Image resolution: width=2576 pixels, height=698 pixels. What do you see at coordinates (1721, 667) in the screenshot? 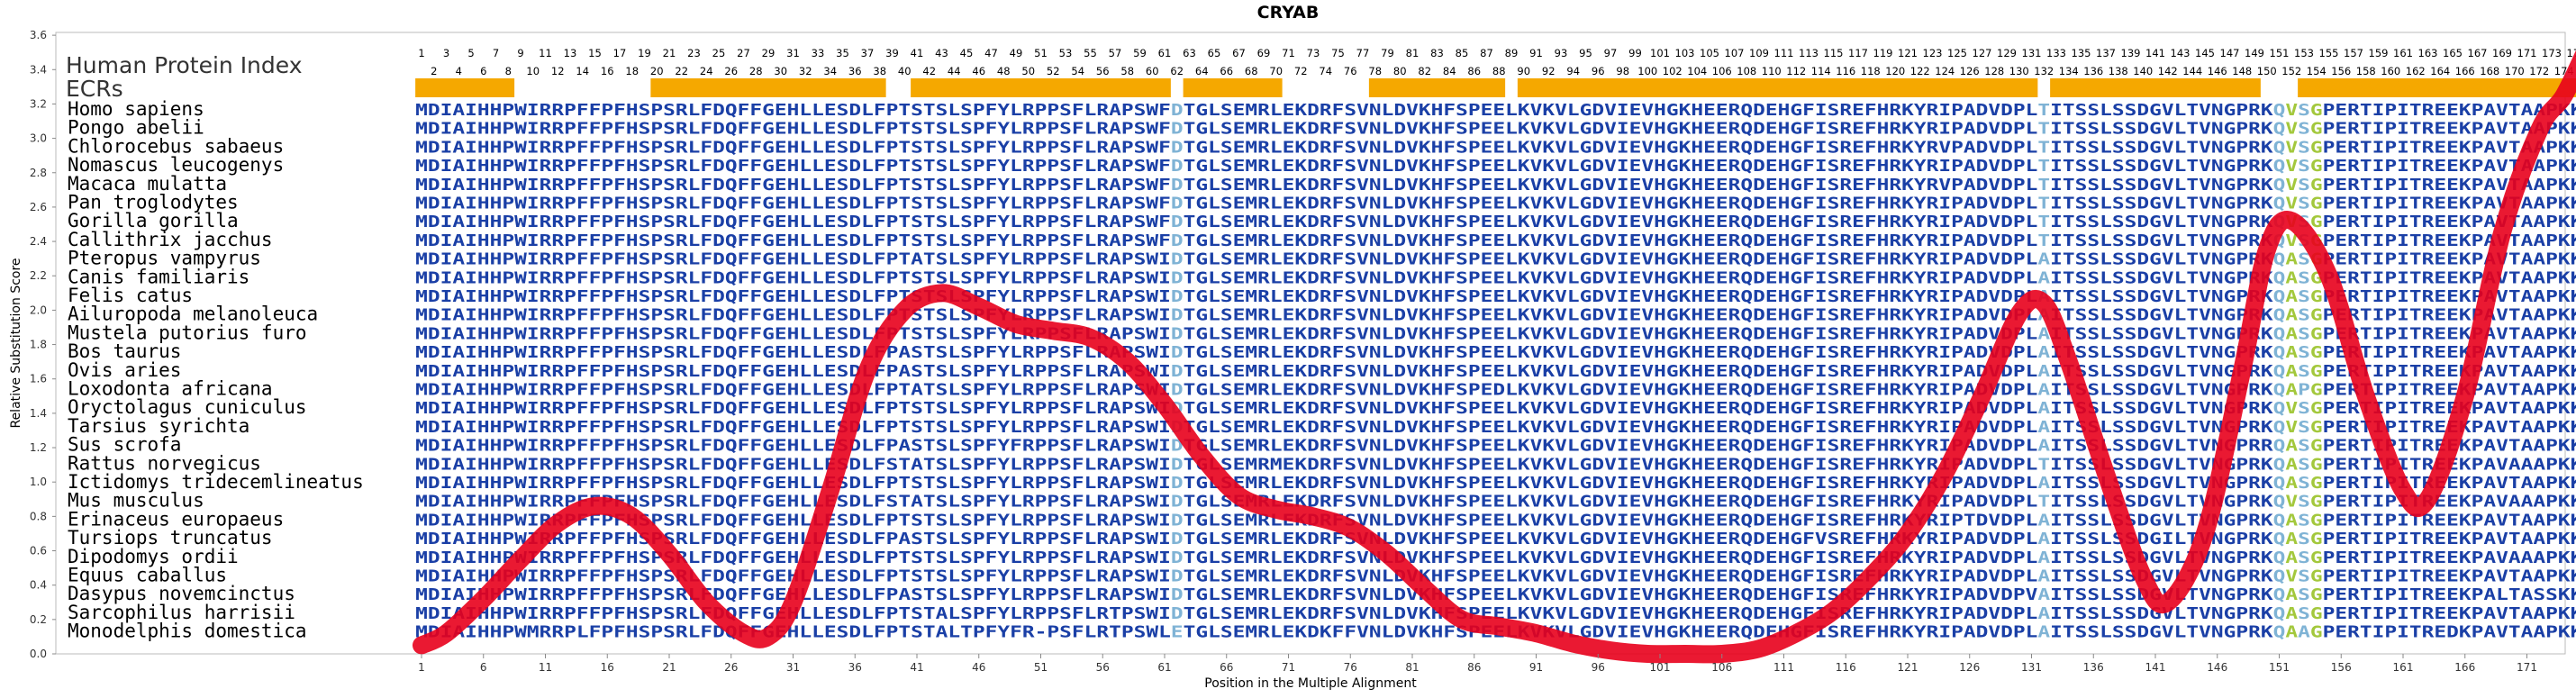
I see `x-tick-label: 106` at bounding box center [1721, 667].